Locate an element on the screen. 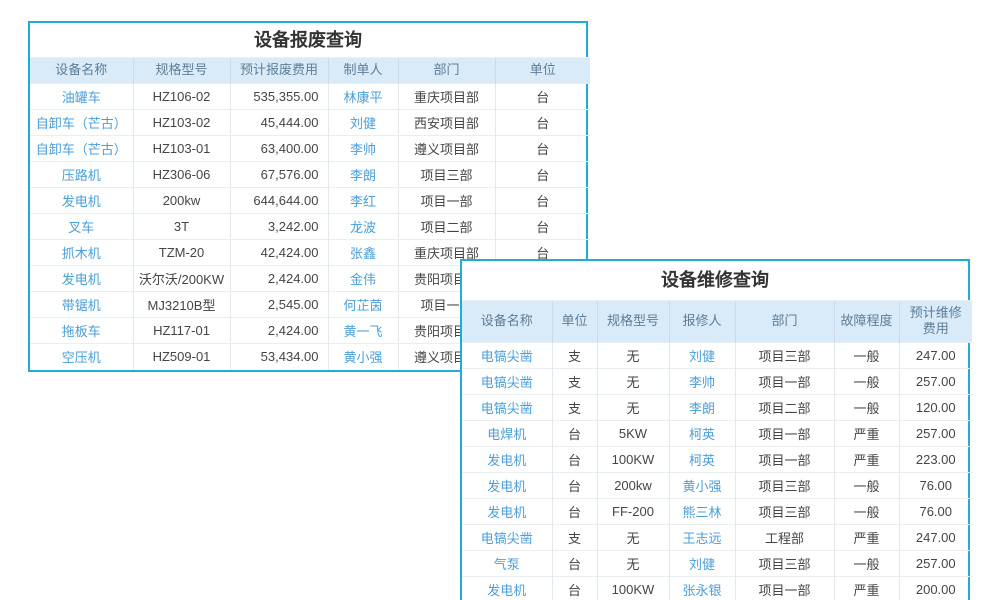 This screenshot has height=600, width=1000. table-row: 压路机 HZ306-06 67,576.00 李朗 项目三部台 is located at coordinates (310, 174).